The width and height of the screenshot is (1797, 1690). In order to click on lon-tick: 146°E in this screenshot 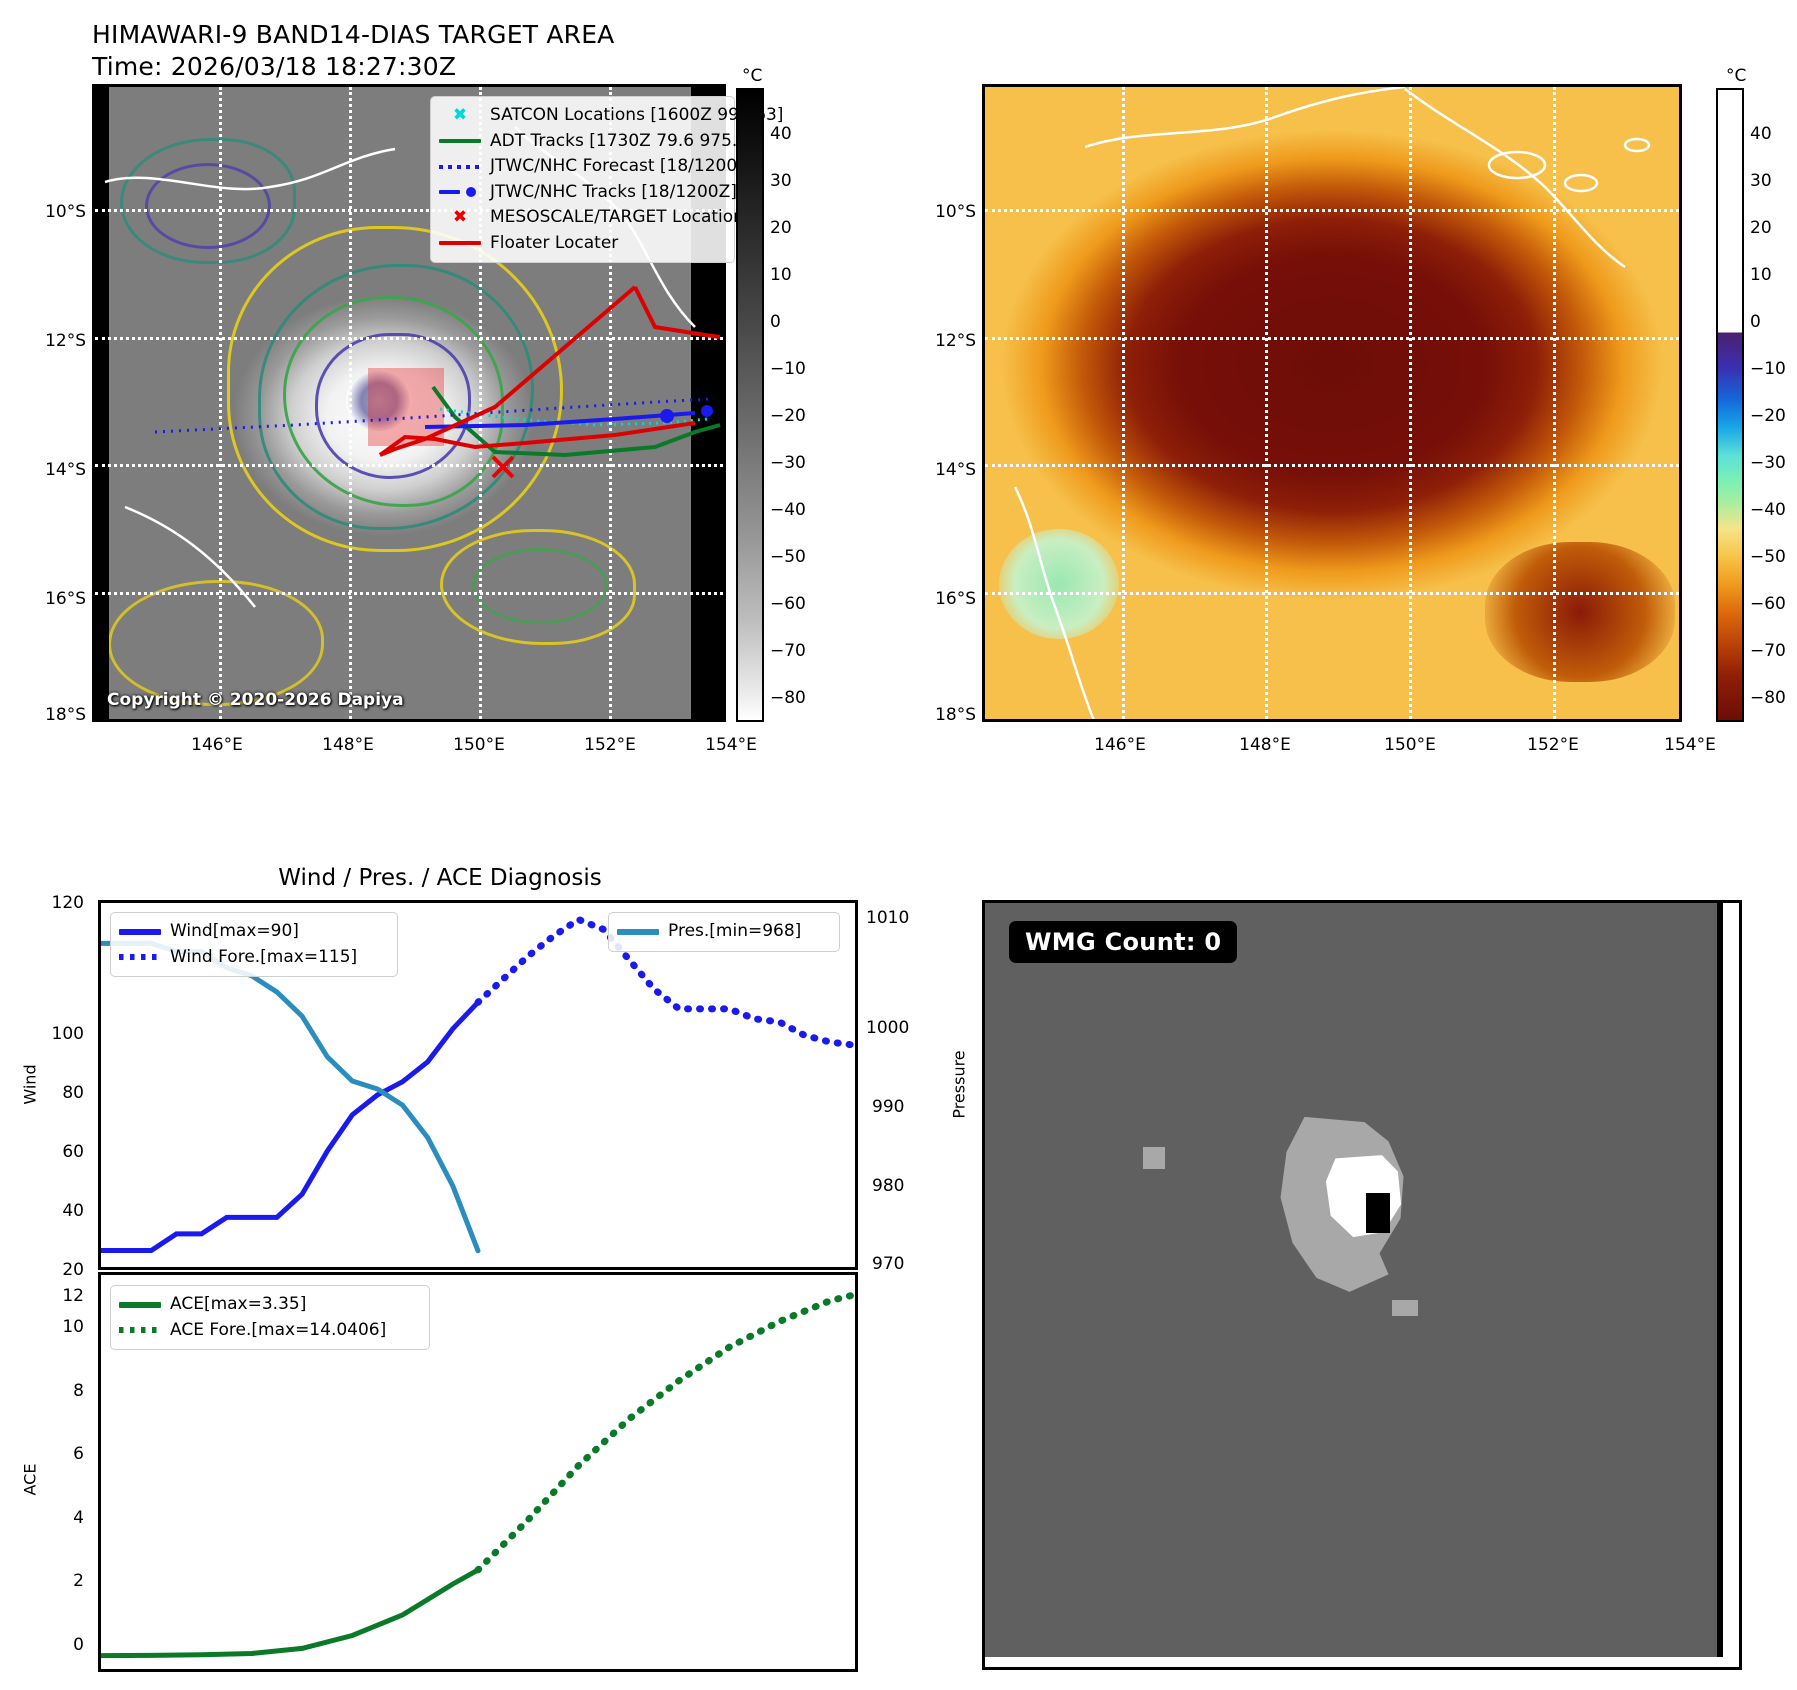, I will do `click(1120, 745)`.